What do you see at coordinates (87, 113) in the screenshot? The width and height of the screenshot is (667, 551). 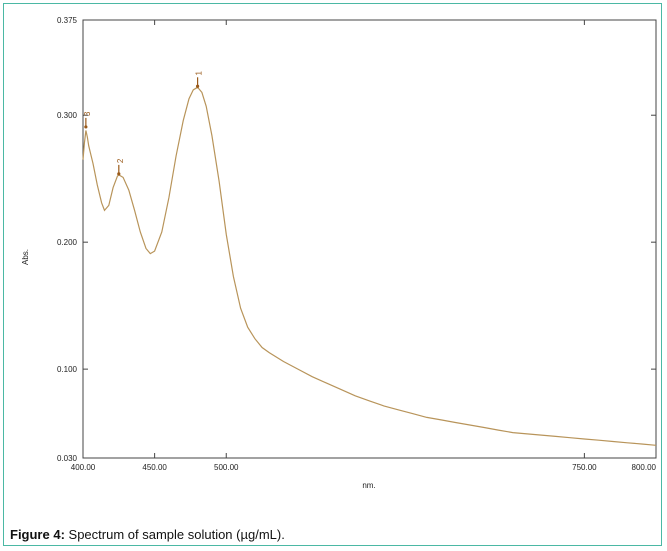 I see `peak-label: 3` at bounding box center [87, 113].